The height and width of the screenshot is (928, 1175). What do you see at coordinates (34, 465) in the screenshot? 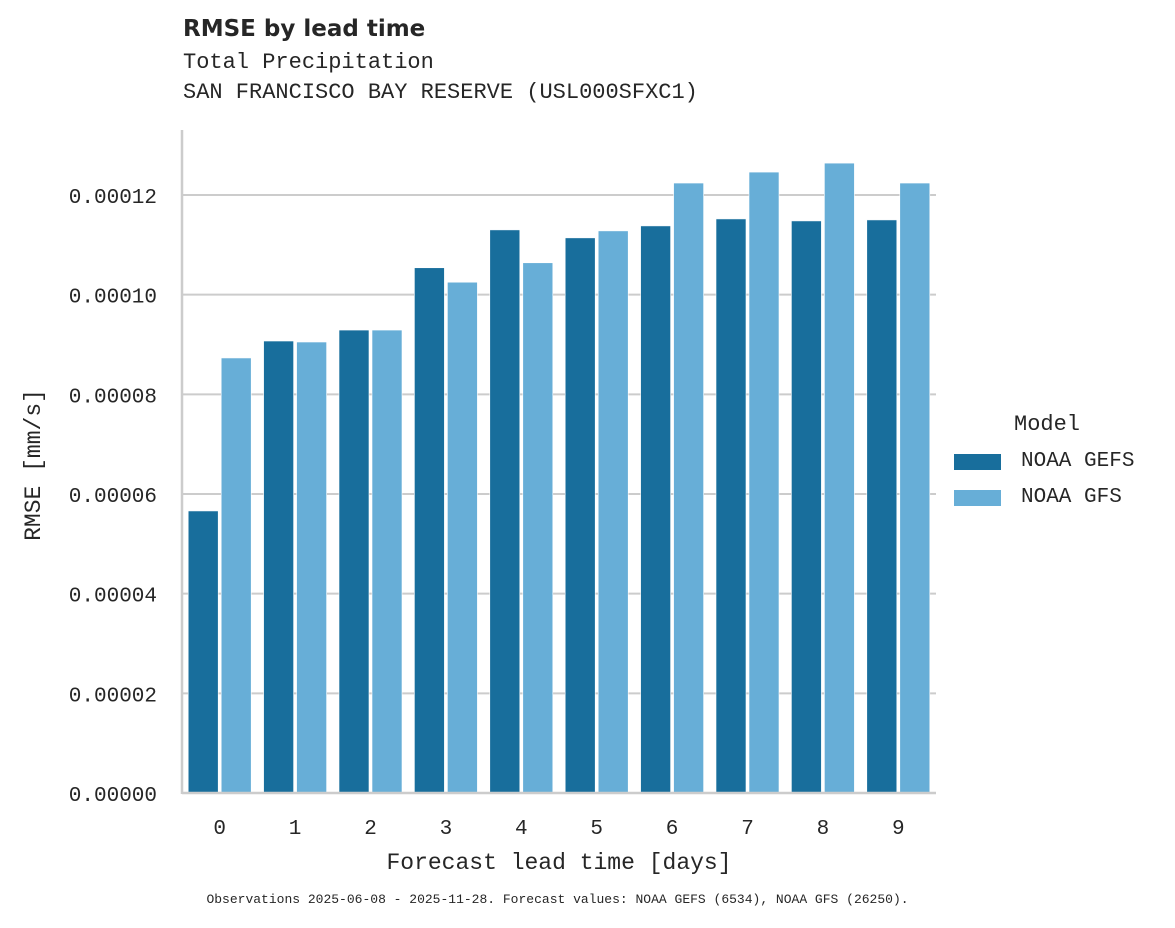
I see `y-axis-label: RMSE [mm/s]` at bounding box center [34, 465].